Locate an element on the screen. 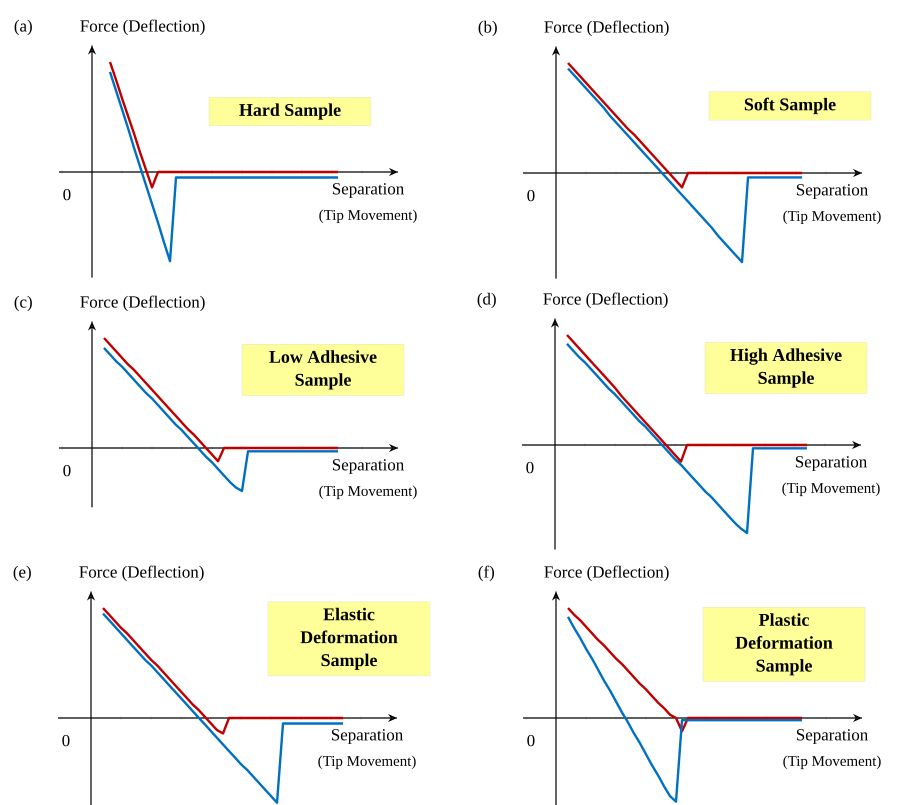 This screenshot has width=913, height=805. annotation: Soft Sample is located at coordinates (790, 106).